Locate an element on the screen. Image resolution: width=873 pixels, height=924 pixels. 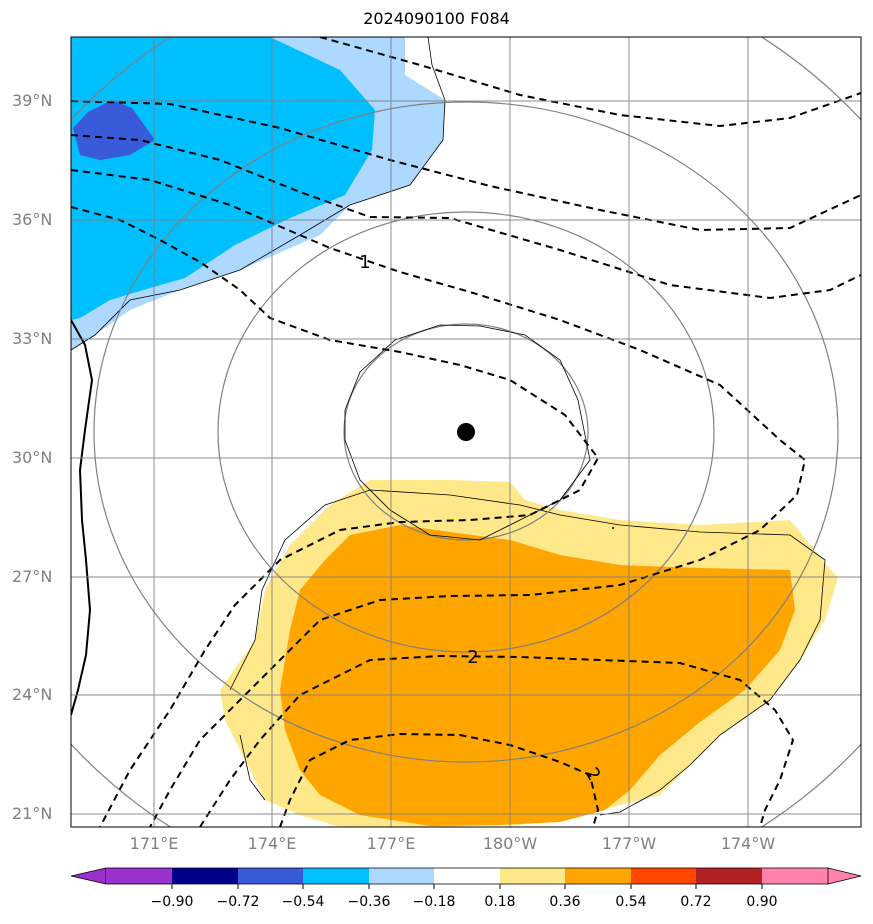
blue-medium-region is located at coordinates (223, 178).